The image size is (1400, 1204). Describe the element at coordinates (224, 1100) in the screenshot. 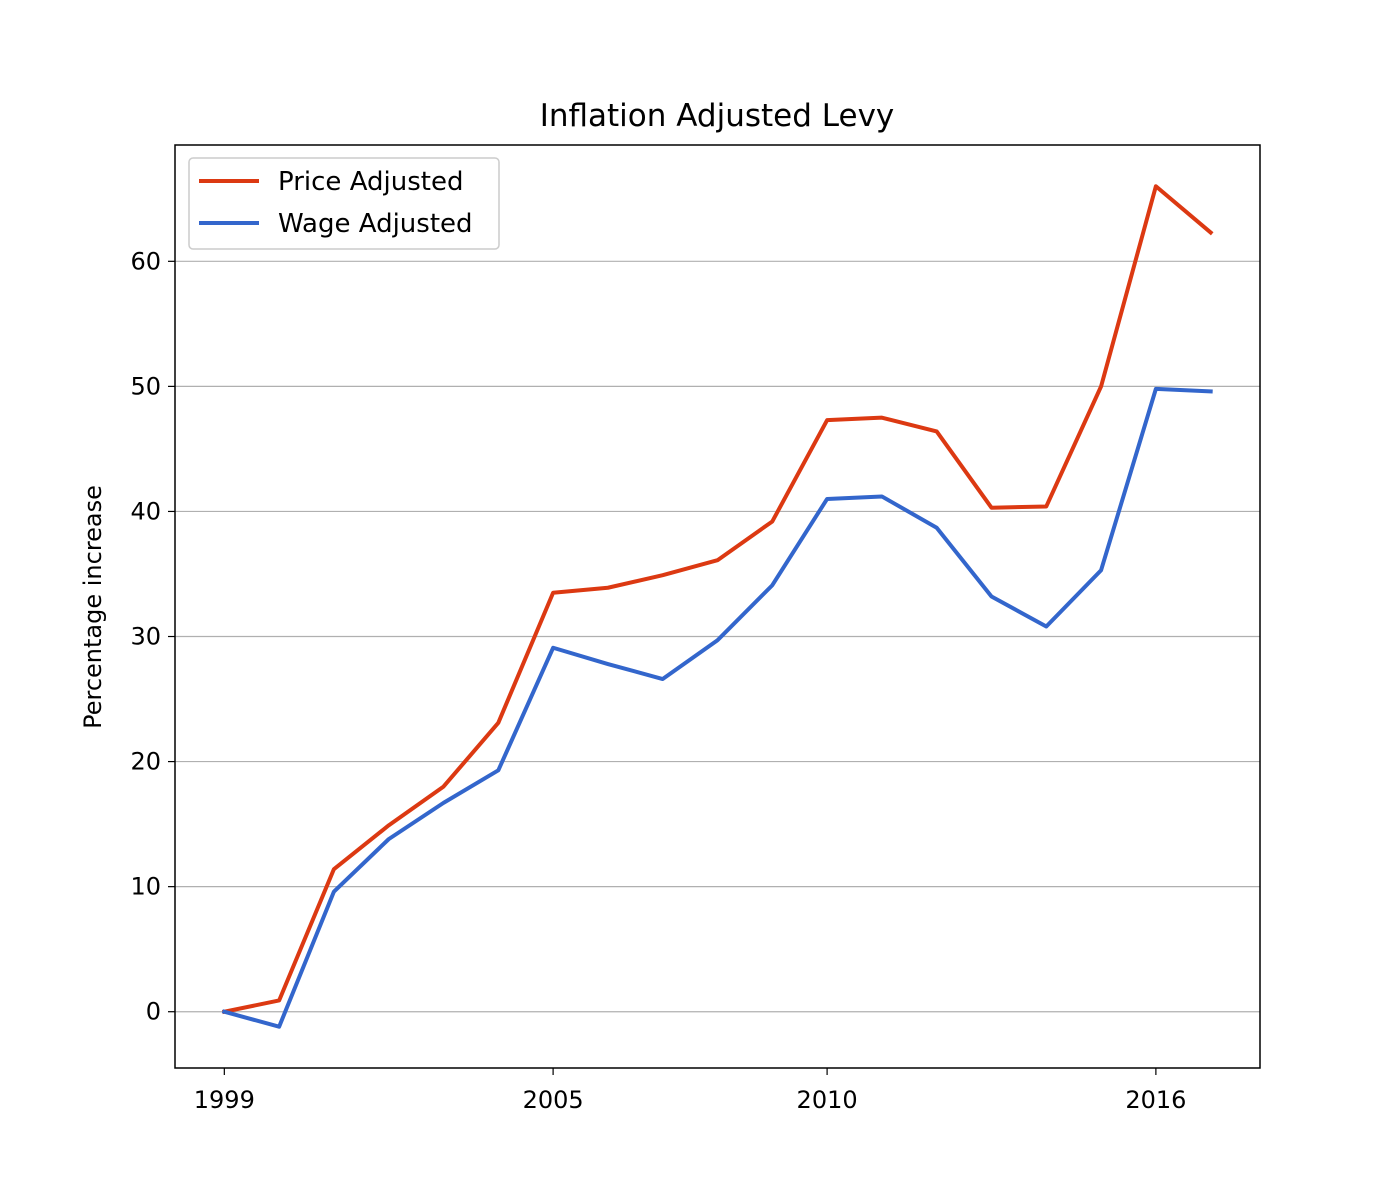

I see `x-tick-label: 1999` at that location.